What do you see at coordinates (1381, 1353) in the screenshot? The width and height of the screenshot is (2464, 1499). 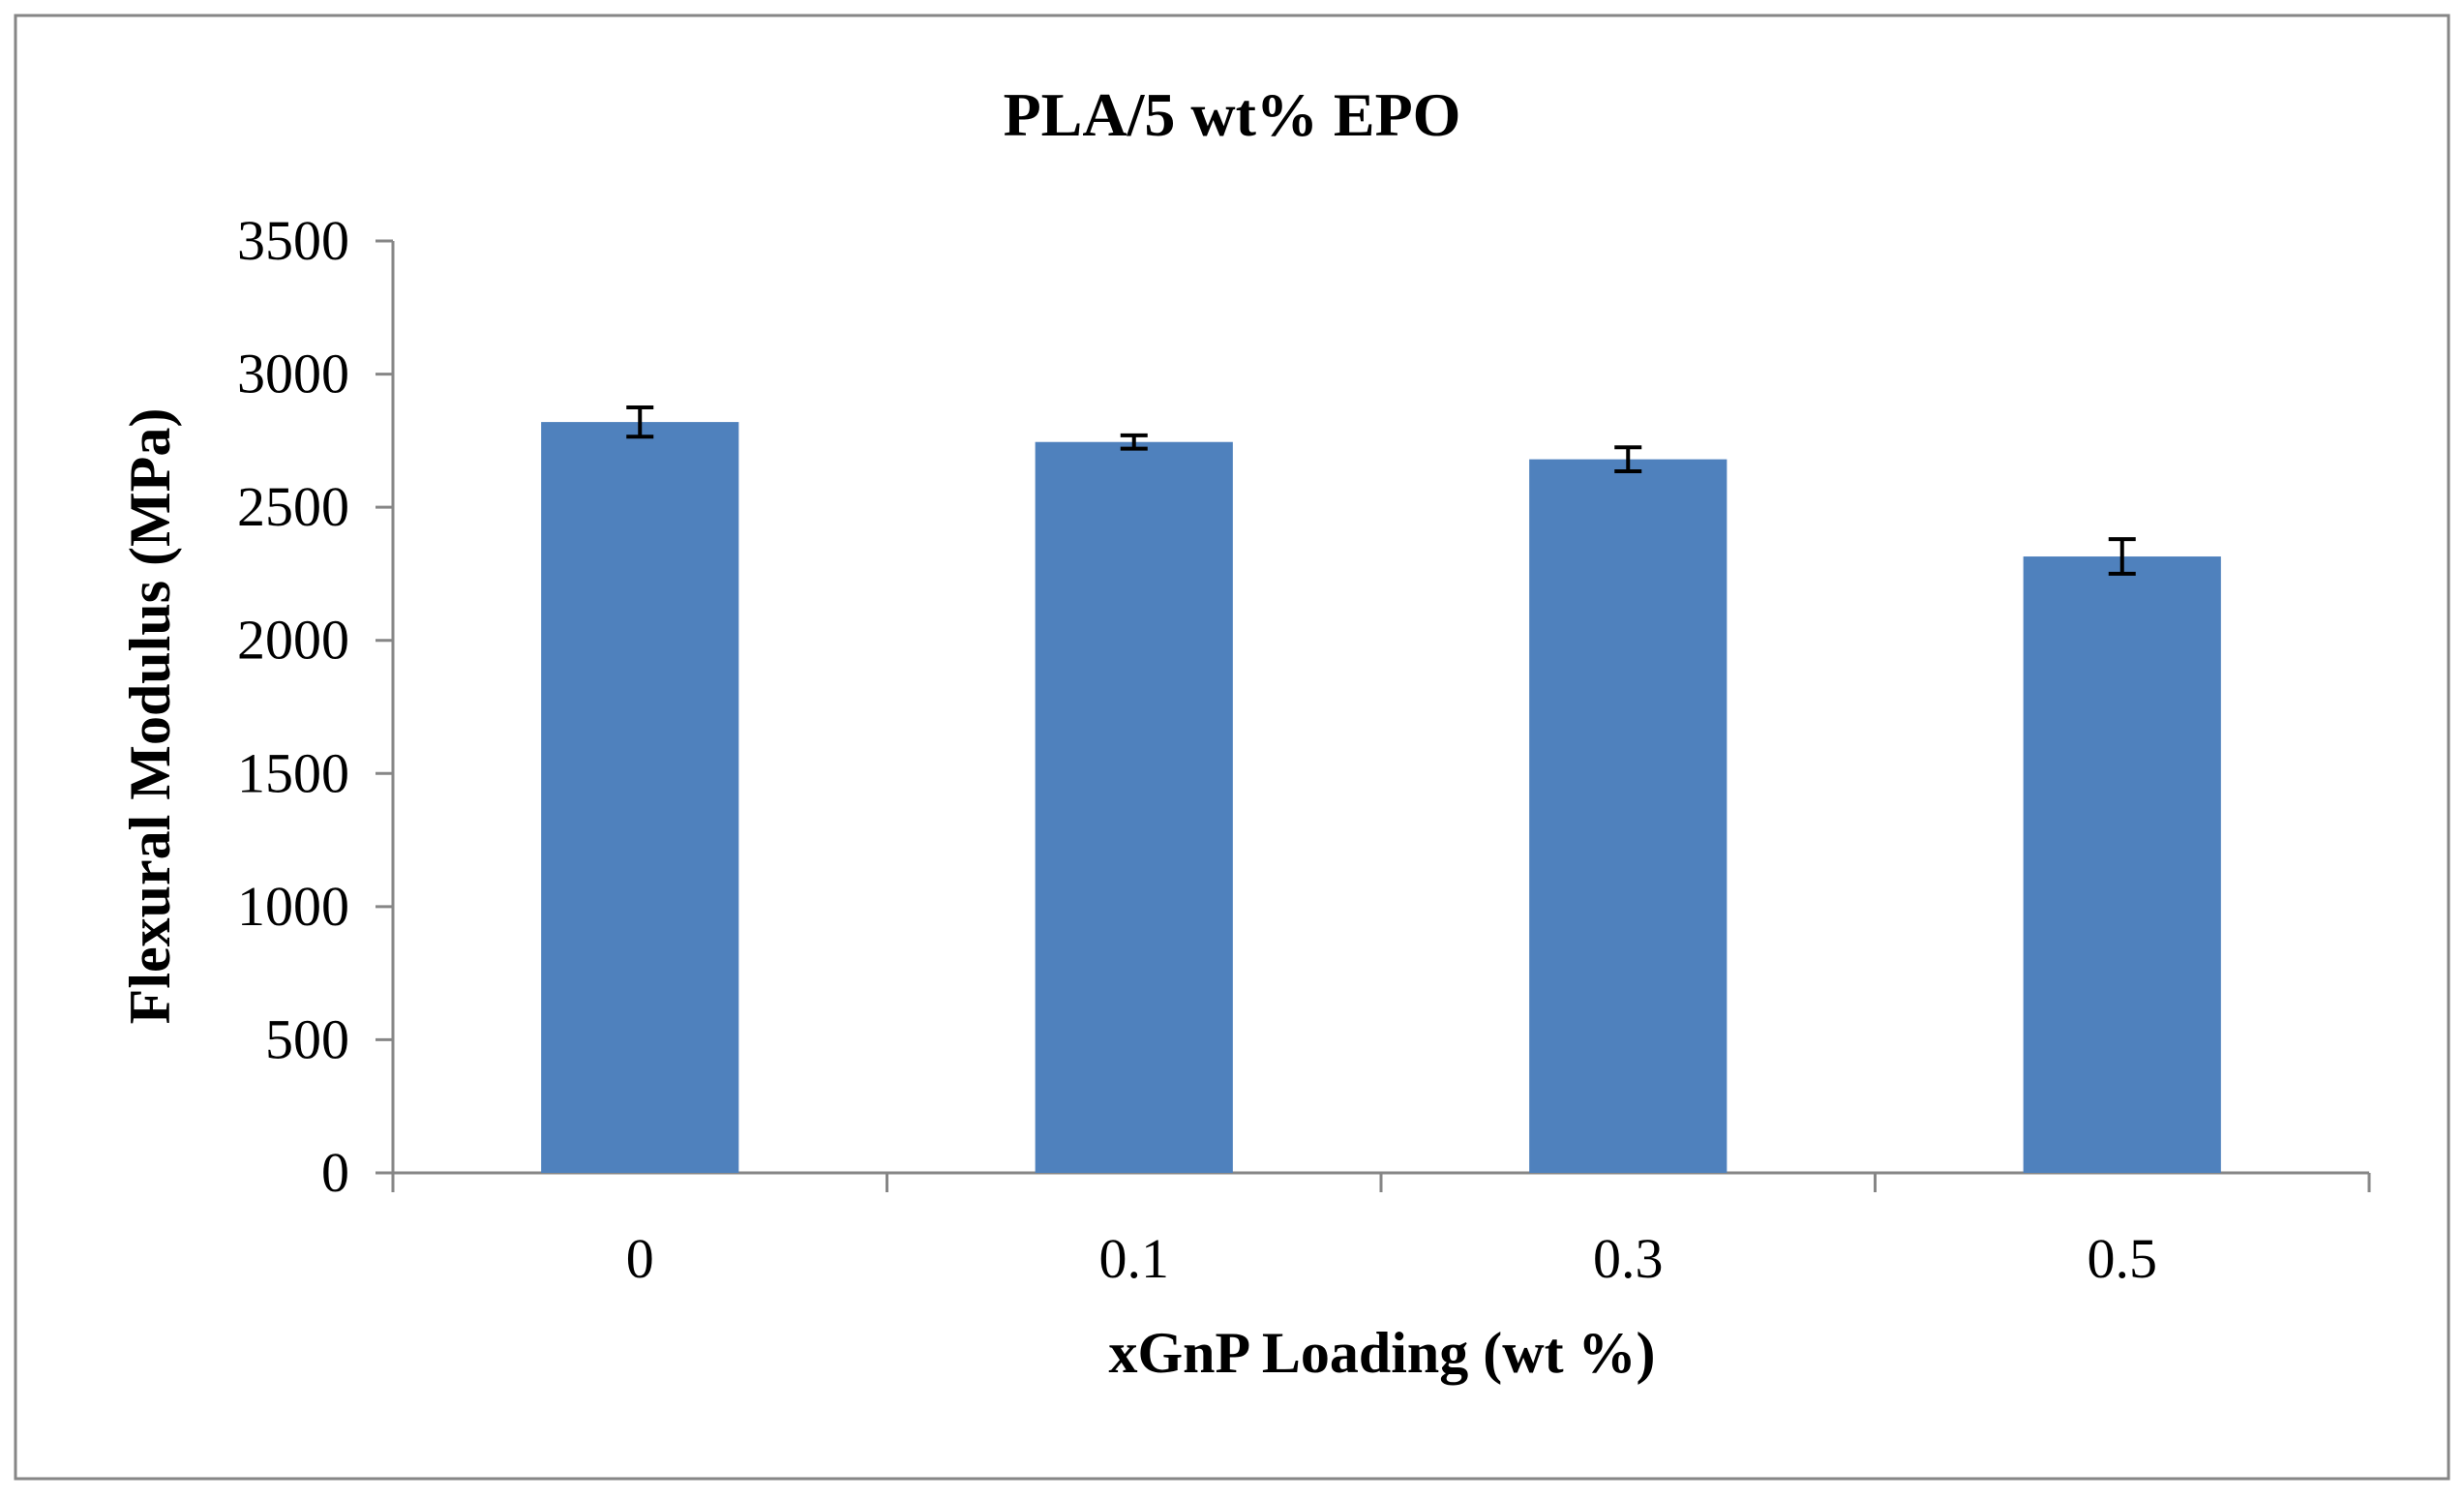 I see `x-axis-title: xGnP Loading (wt %)` at bounding box center [1381, 1353].